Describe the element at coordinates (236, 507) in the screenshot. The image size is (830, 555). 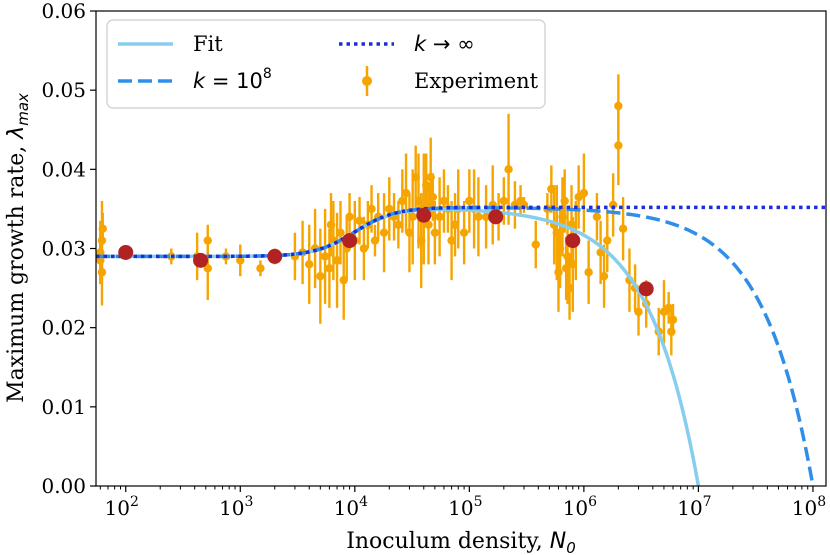
I see `x-tick-label: 10³` at that location.